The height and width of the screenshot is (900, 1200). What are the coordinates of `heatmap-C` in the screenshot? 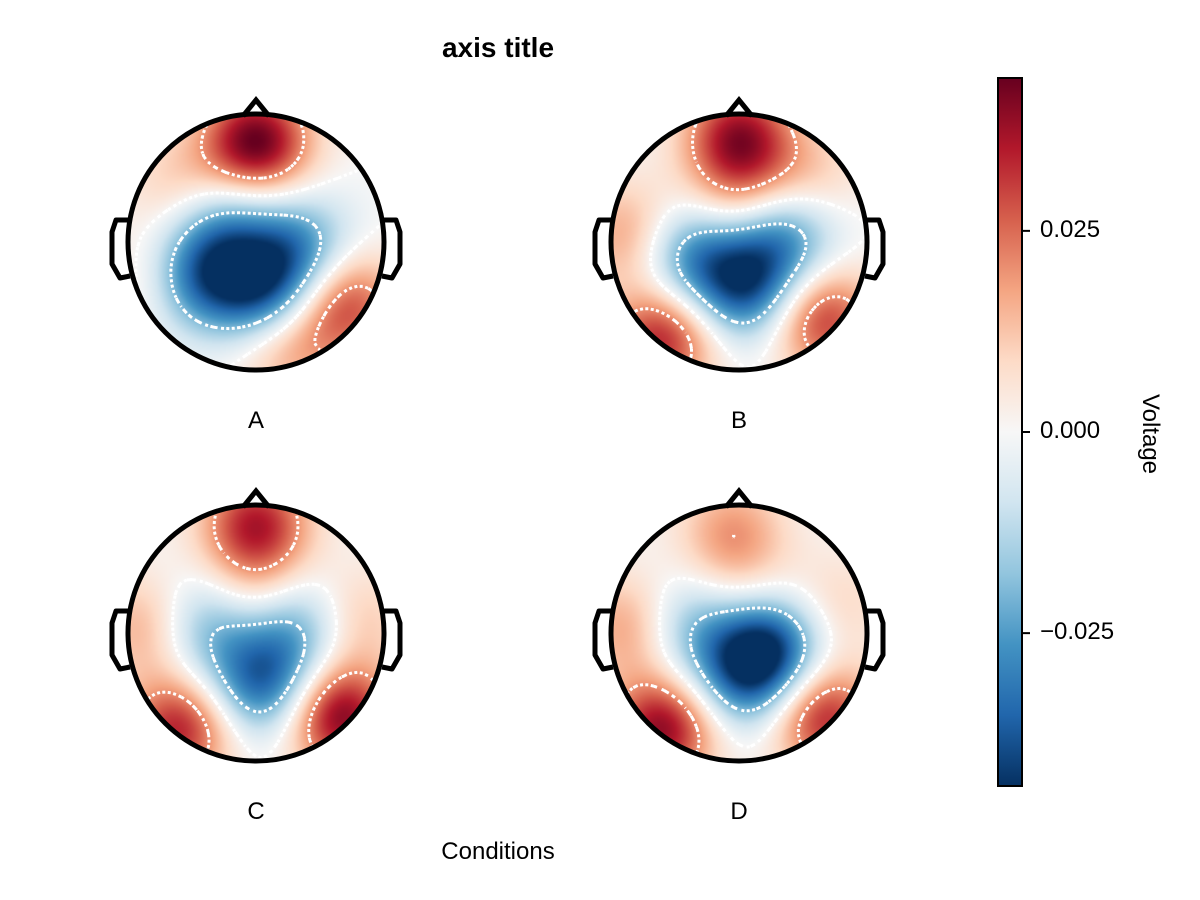 It's located at (256, 633).